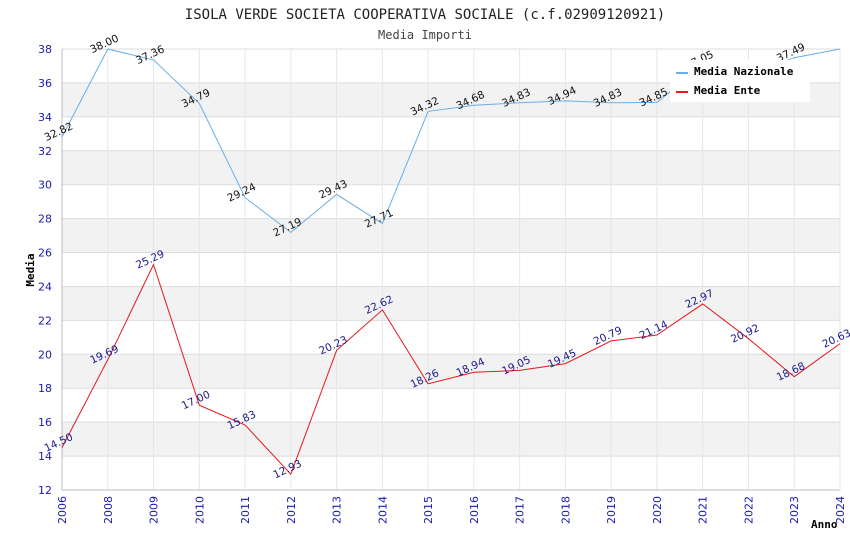 The width and height of the screenshot is (850, 550). Describe the element at coordinates (45, 388) in the screenshot. I see `y-tick-label: 18` at that location.